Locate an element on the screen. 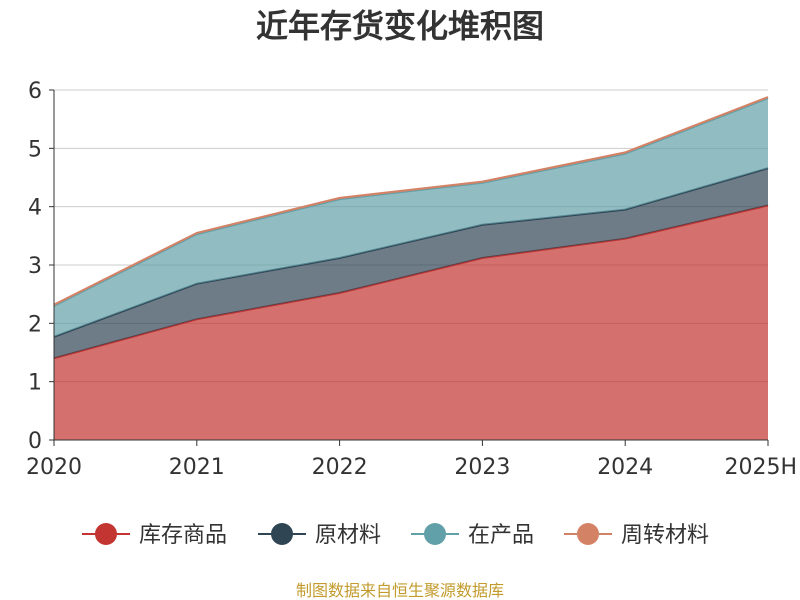 The image size is (800, 600). x-tick-label: 2022 is located at coordinates (340, 467).